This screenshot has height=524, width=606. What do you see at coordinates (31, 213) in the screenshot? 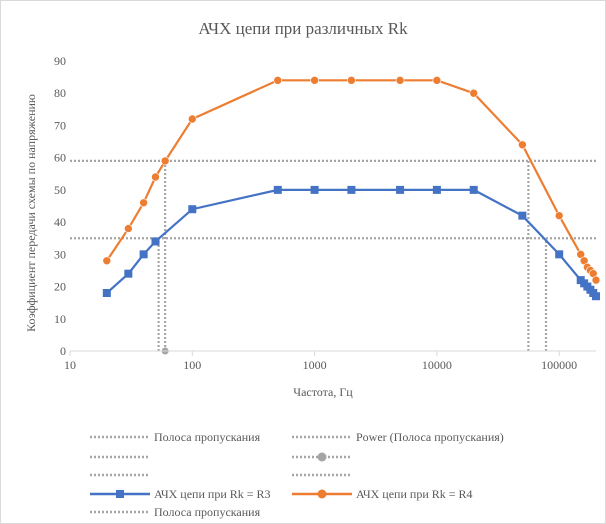
I see `y-axis-title: Коэффициент передачи схемы по напряжению` at bounding box center [31, 213].